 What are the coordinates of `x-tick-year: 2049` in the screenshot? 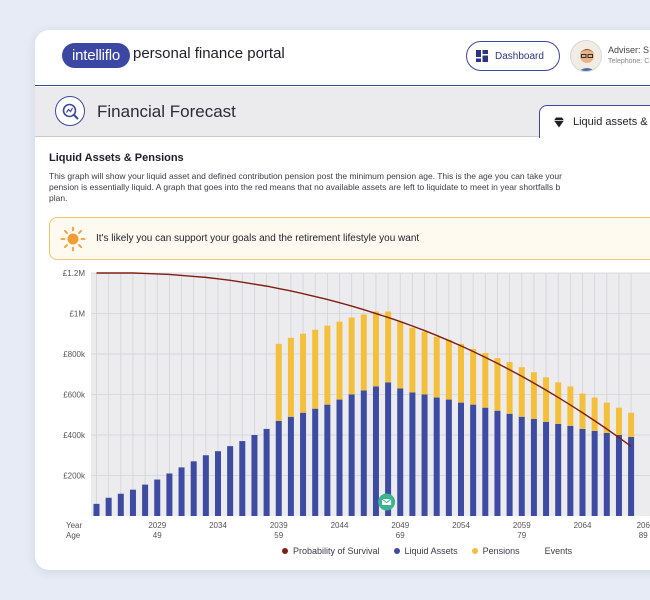 It's located at (400, 525).